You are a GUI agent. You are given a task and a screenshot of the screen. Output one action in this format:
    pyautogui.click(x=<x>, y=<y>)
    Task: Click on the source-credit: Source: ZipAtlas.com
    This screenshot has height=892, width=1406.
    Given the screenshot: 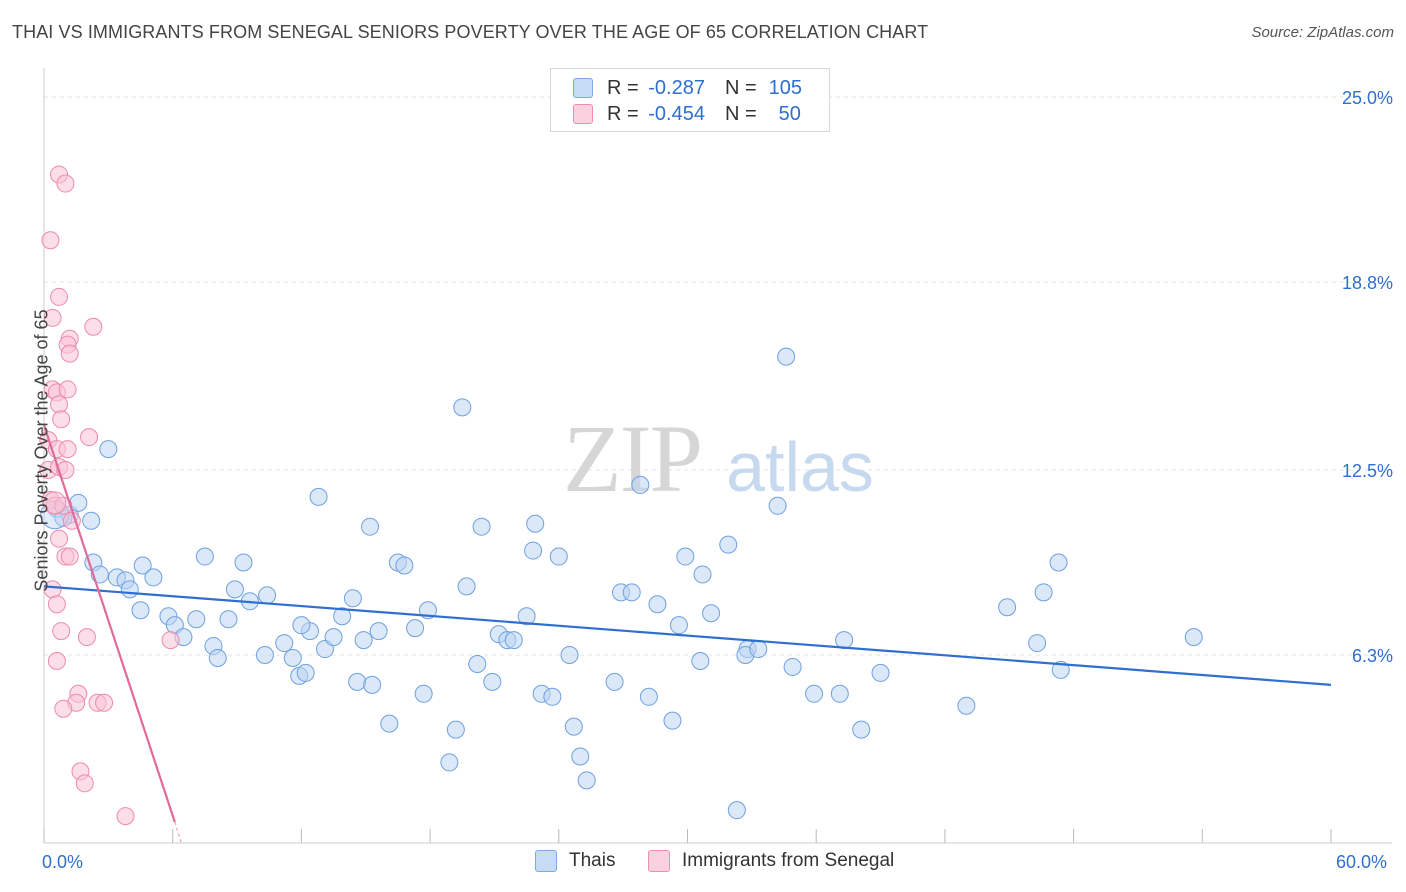 What is the action you would take?
    pyautogui.click(x=1322, y=32)
    